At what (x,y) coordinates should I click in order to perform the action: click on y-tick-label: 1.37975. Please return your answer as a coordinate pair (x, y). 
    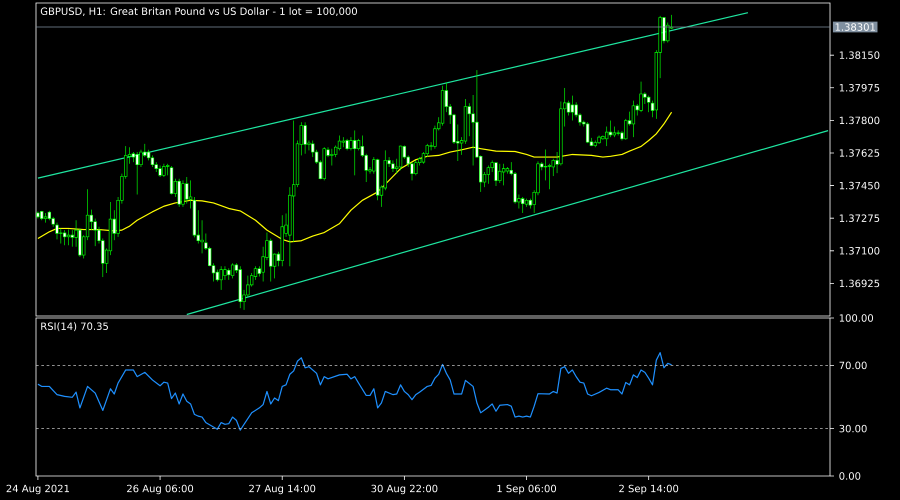
    Looking at the image, I should click on (860, 88).